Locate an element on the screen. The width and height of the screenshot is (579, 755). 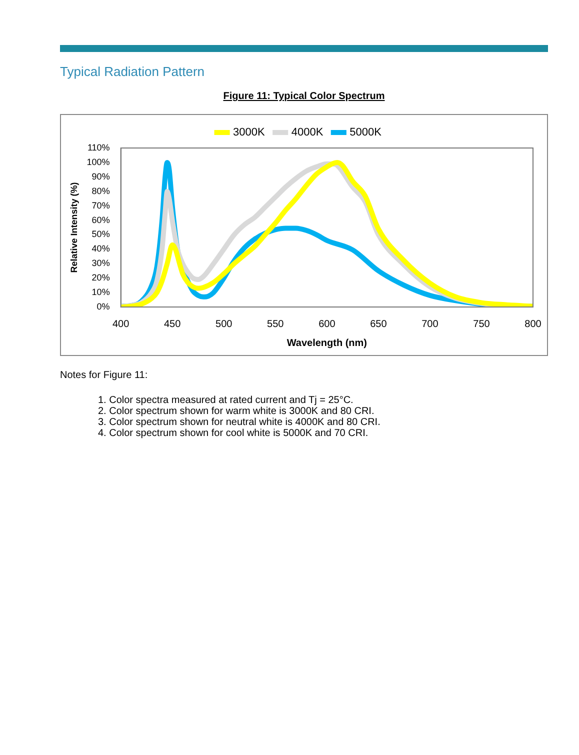
x-tick-label: 550 is located at coordinates (275, 324).